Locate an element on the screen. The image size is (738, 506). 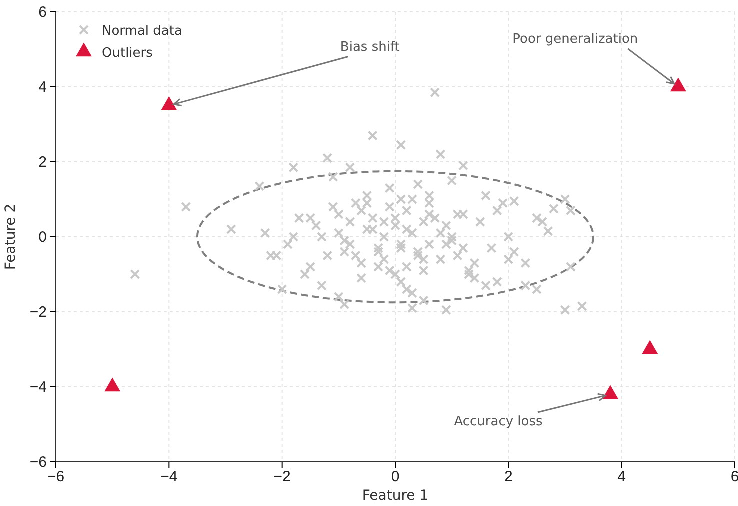
y-tick-label: −2 is located at coordinates (38, 312).